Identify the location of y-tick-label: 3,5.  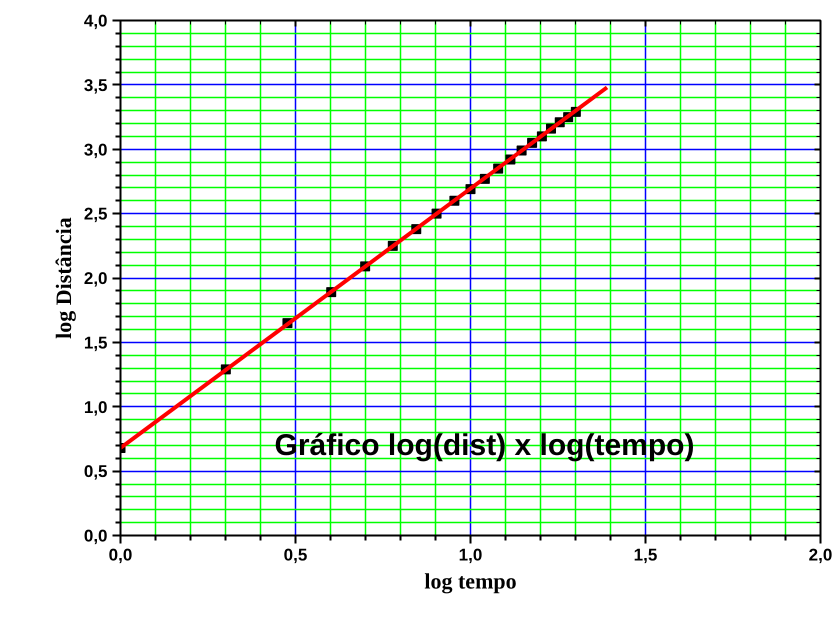
(96, 85).